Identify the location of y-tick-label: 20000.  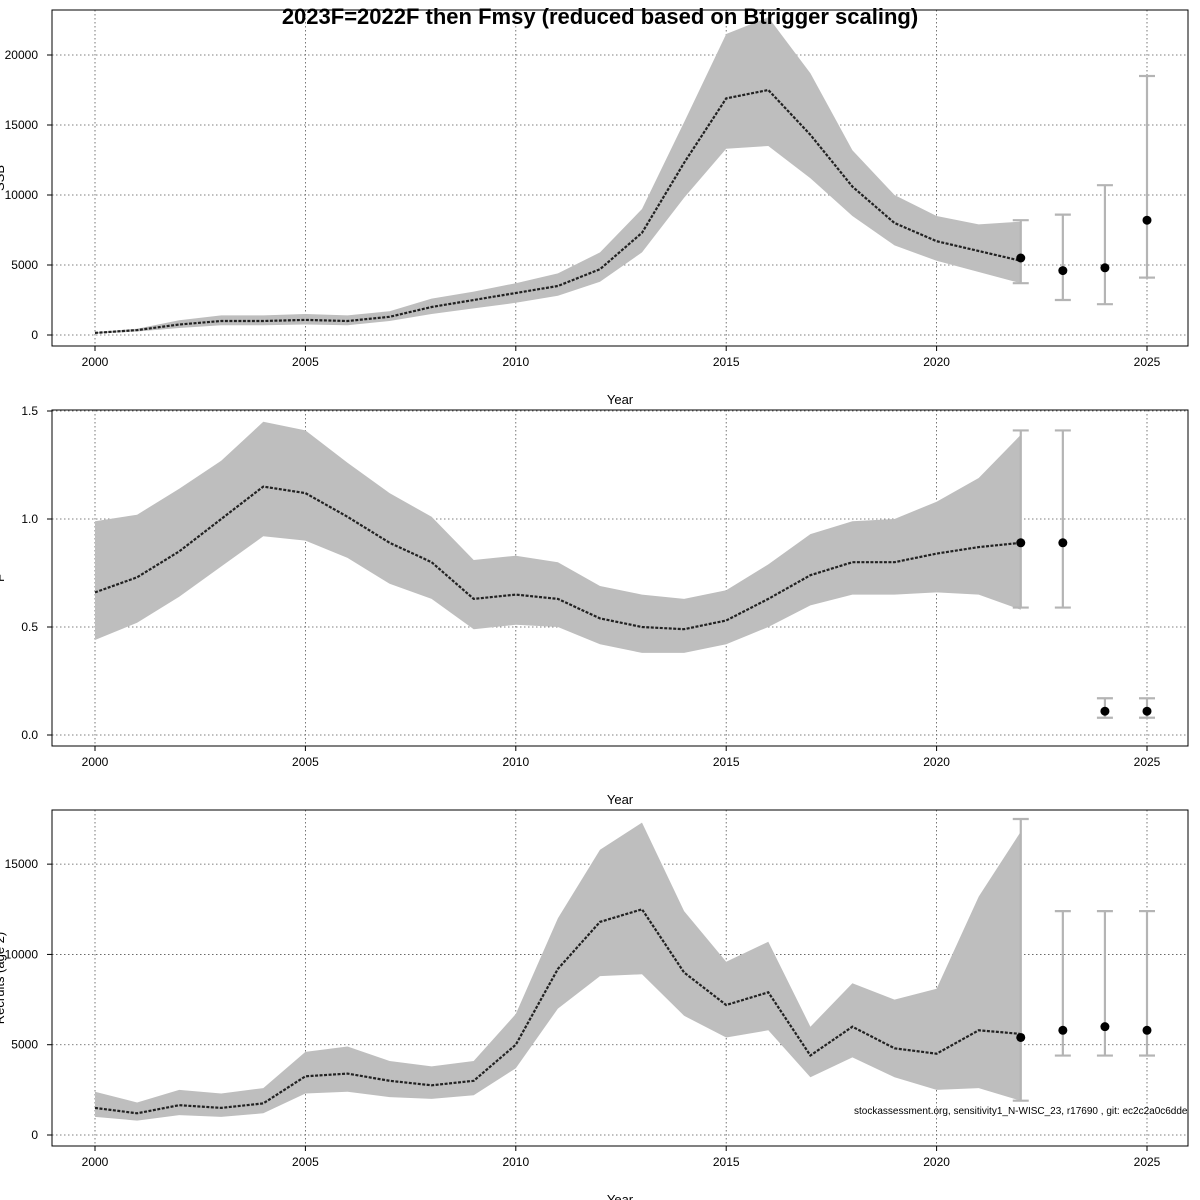
(22, 55).